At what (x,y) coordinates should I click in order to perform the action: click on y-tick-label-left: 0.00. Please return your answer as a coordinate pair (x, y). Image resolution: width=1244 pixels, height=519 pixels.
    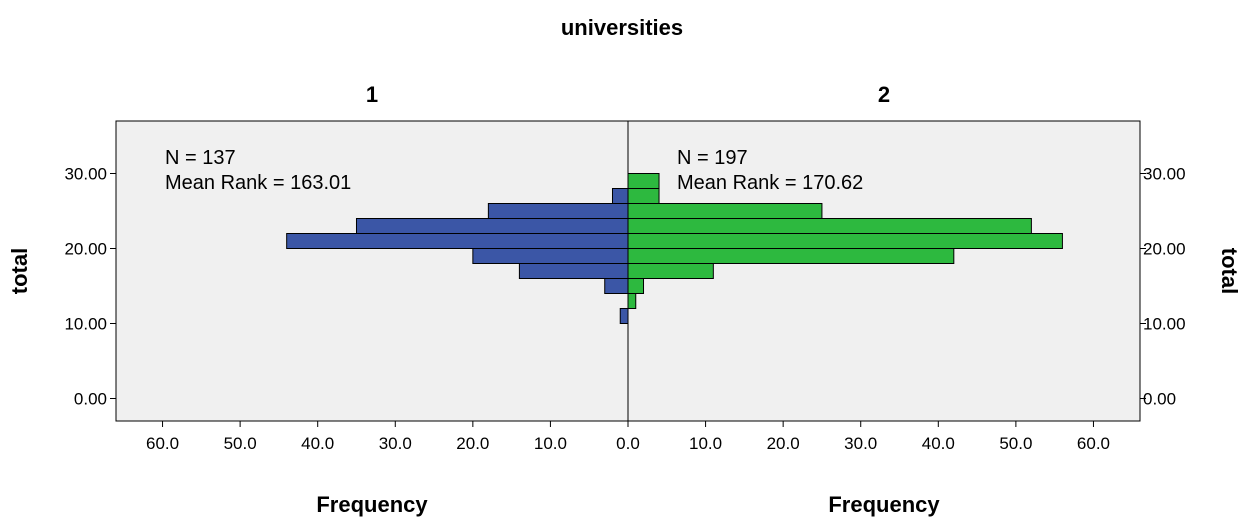
    Looking at the image, I should click on (90, 399).